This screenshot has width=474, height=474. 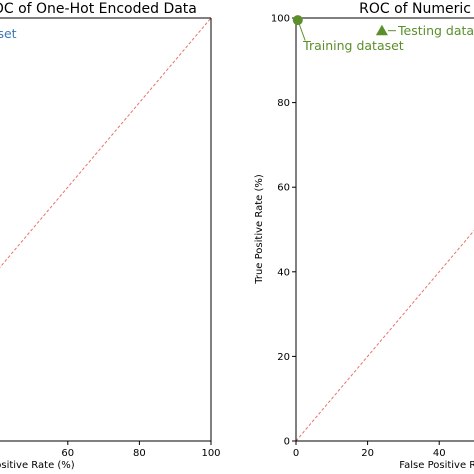 I want to click on right-y-tick-label: 0, so click(x=287, y=442).